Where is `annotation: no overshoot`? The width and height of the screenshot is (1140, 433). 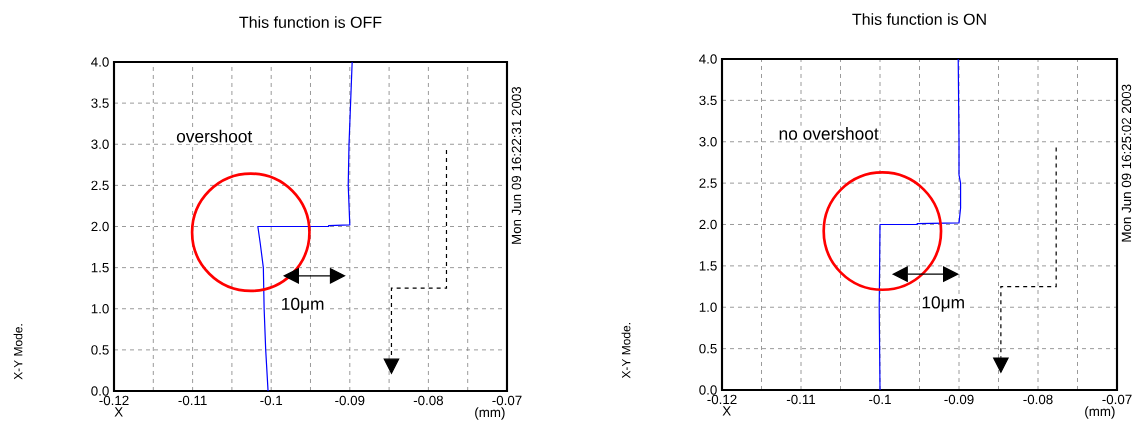
annotation: no overshoot is located at coordinates (829, 133).